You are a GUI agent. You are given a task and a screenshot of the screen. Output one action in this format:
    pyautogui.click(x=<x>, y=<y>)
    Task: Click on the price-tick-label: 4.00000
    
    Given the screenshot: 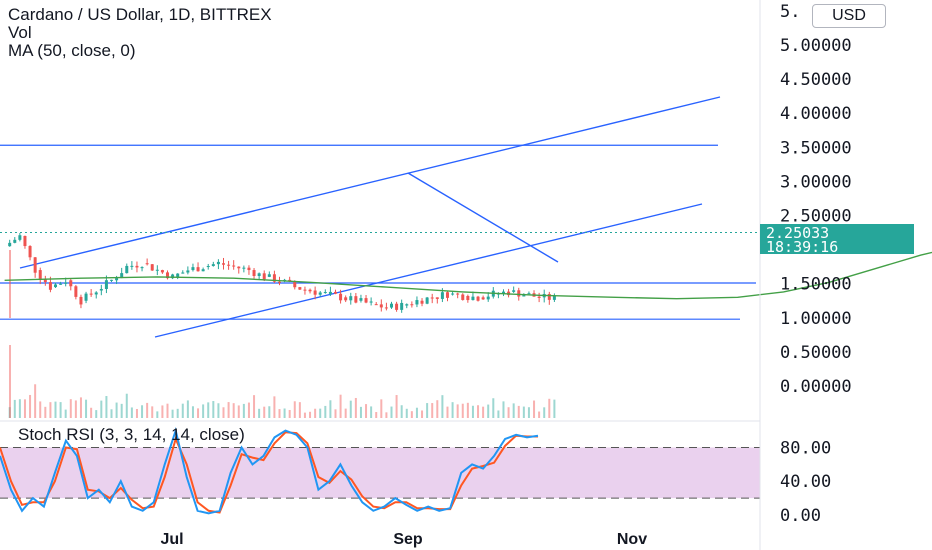 What is the action you would take?
    pyautogui.click(x=816, y=114)
    